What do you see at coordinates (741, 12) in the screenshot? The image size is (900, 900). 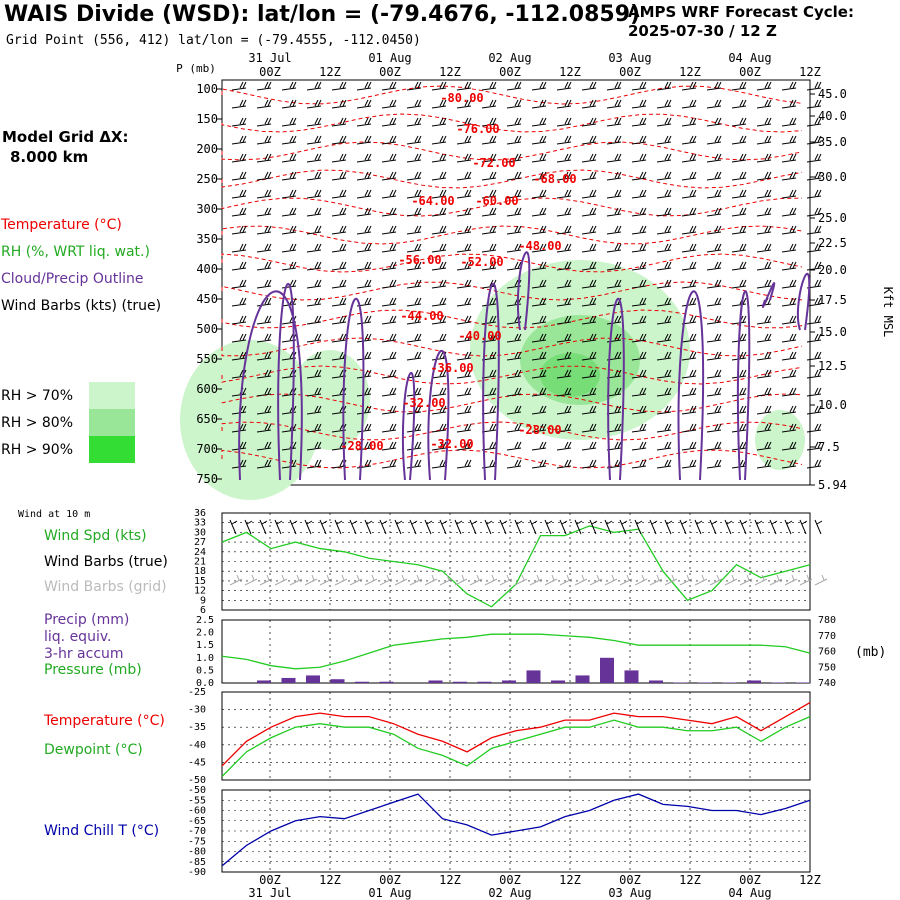 I see `forecast-cycle-label: AMPS WRF Forecast Cycle:` at bounding box center [741, 12].